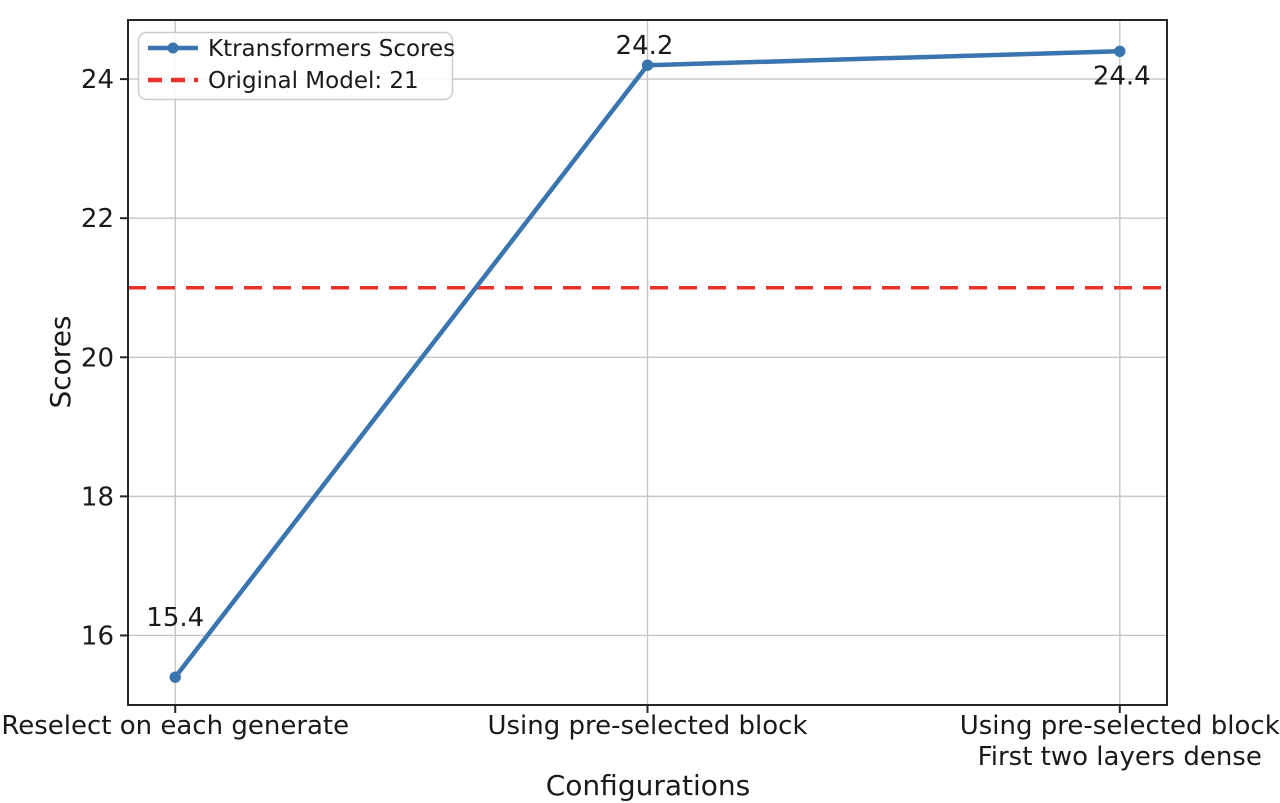  Describe the element at coordinates (175, 618) in the screenshot. I see `data-point-label: 15.4` at that location.